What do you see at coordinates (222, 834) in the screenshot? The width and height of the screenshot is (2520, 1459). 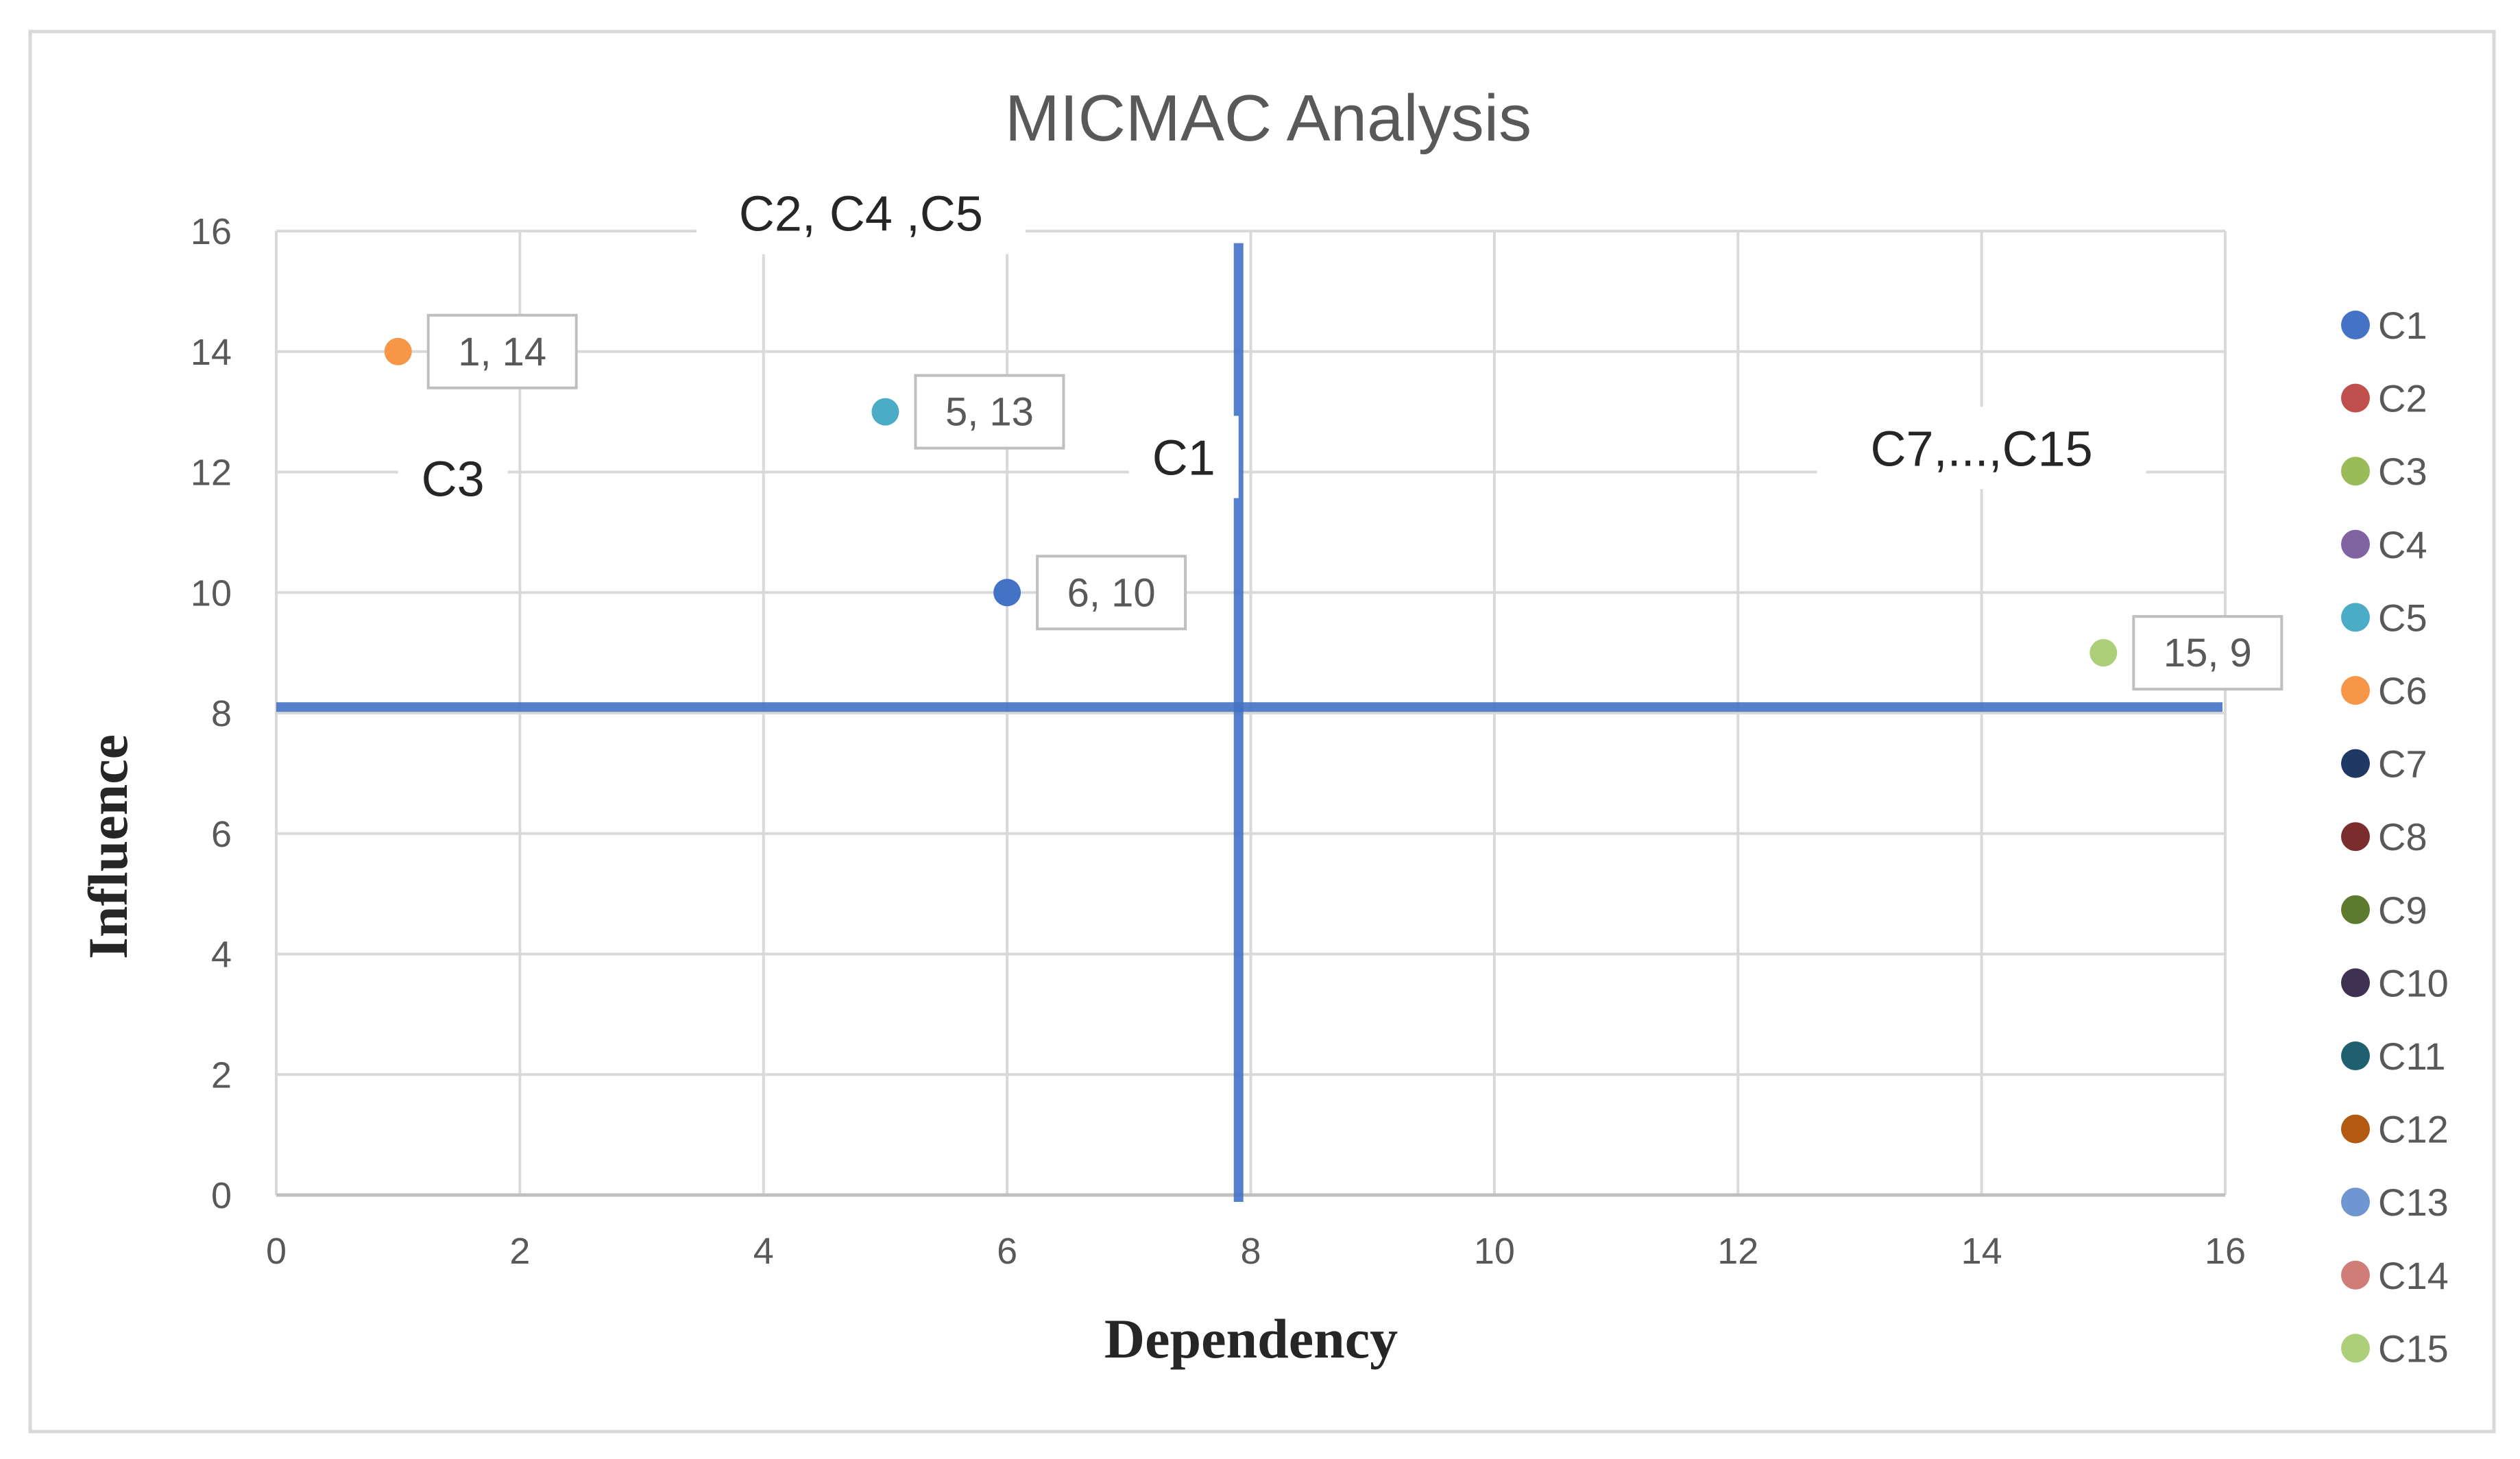 I see `y-tick-label: 6` at bounding box center [222, 834].